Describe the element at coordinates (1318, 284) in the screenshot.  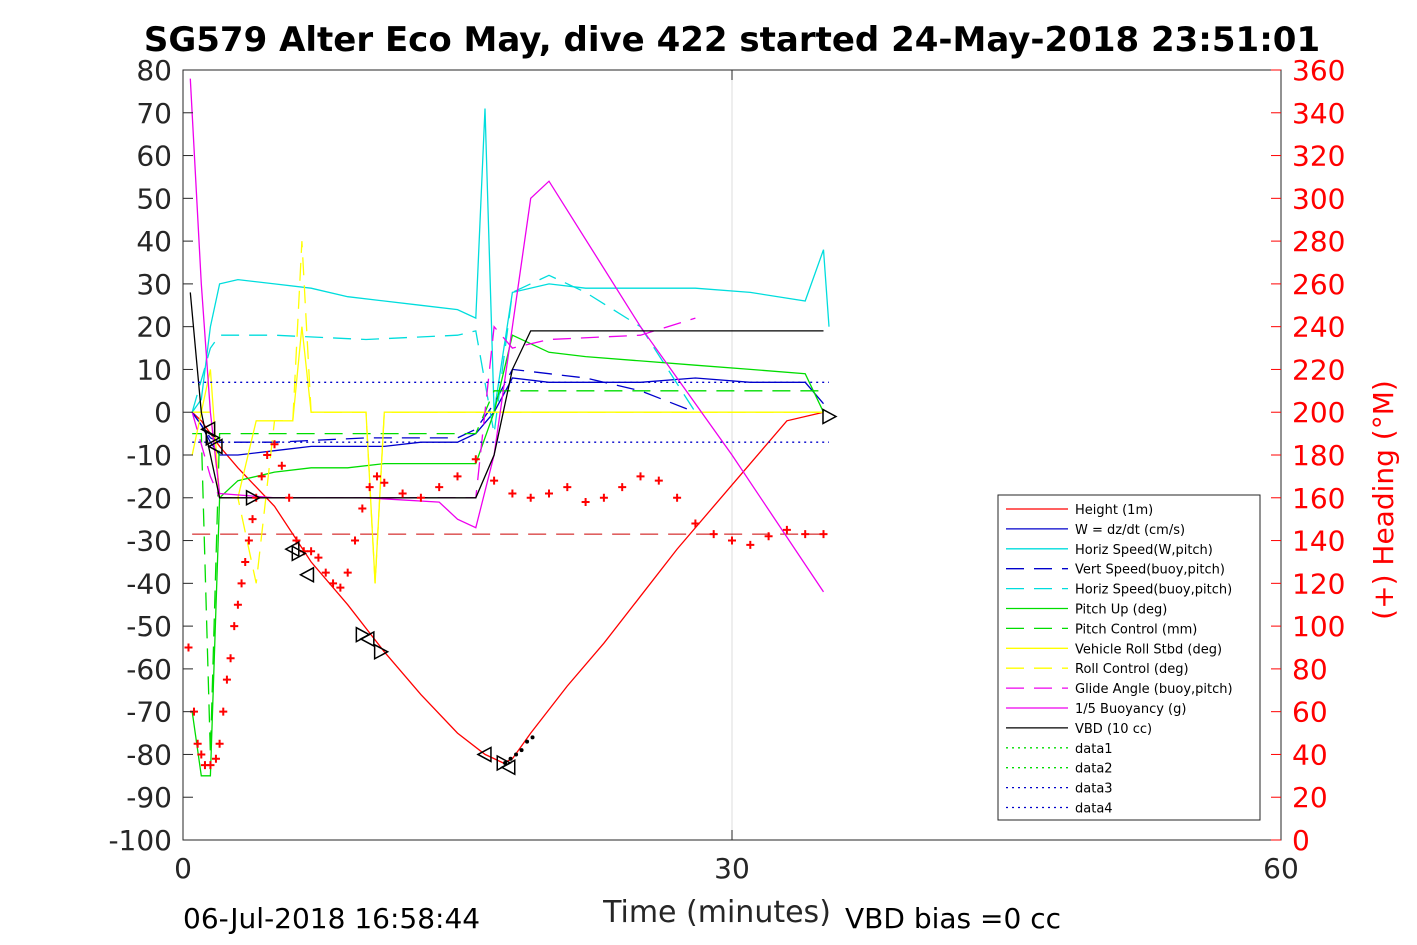
I see `right-tick-label: 260` at that location.